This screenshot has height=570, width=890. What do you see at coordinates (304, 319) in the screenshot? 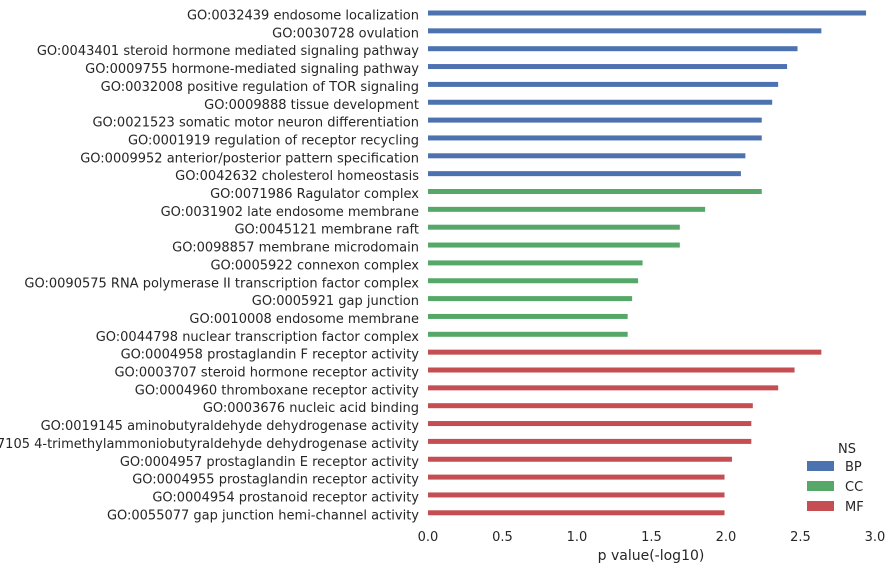
I see `category-label: GO:0010008 endosome membrane` at bounding box center [304, 319].